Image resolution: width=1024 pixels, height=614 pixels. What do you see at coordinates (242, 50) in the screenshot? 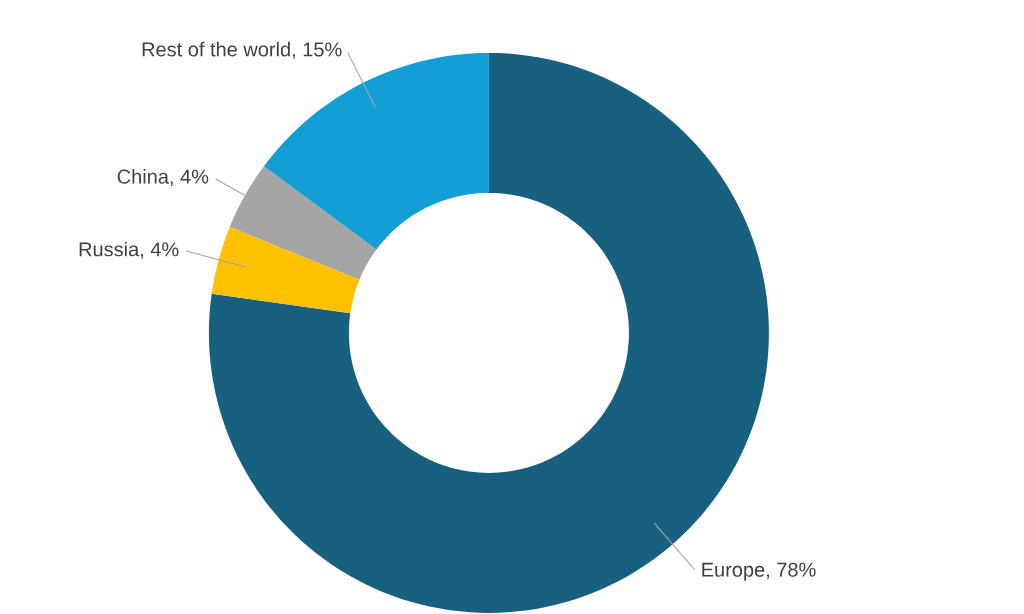
I see `slice-label: Rest of the world, 15%` at bounding box center [242, 50].